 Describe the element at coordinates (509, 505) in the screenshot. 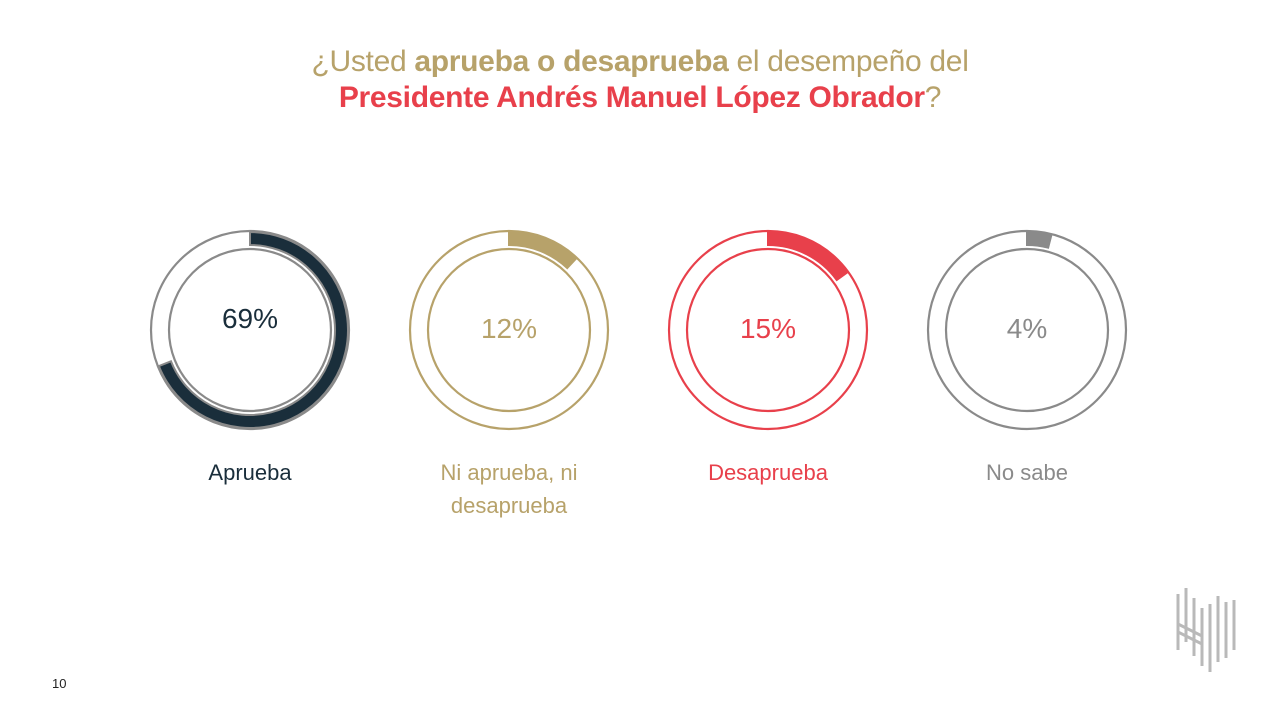

I see `category-label-line: desaprueba` at that location.